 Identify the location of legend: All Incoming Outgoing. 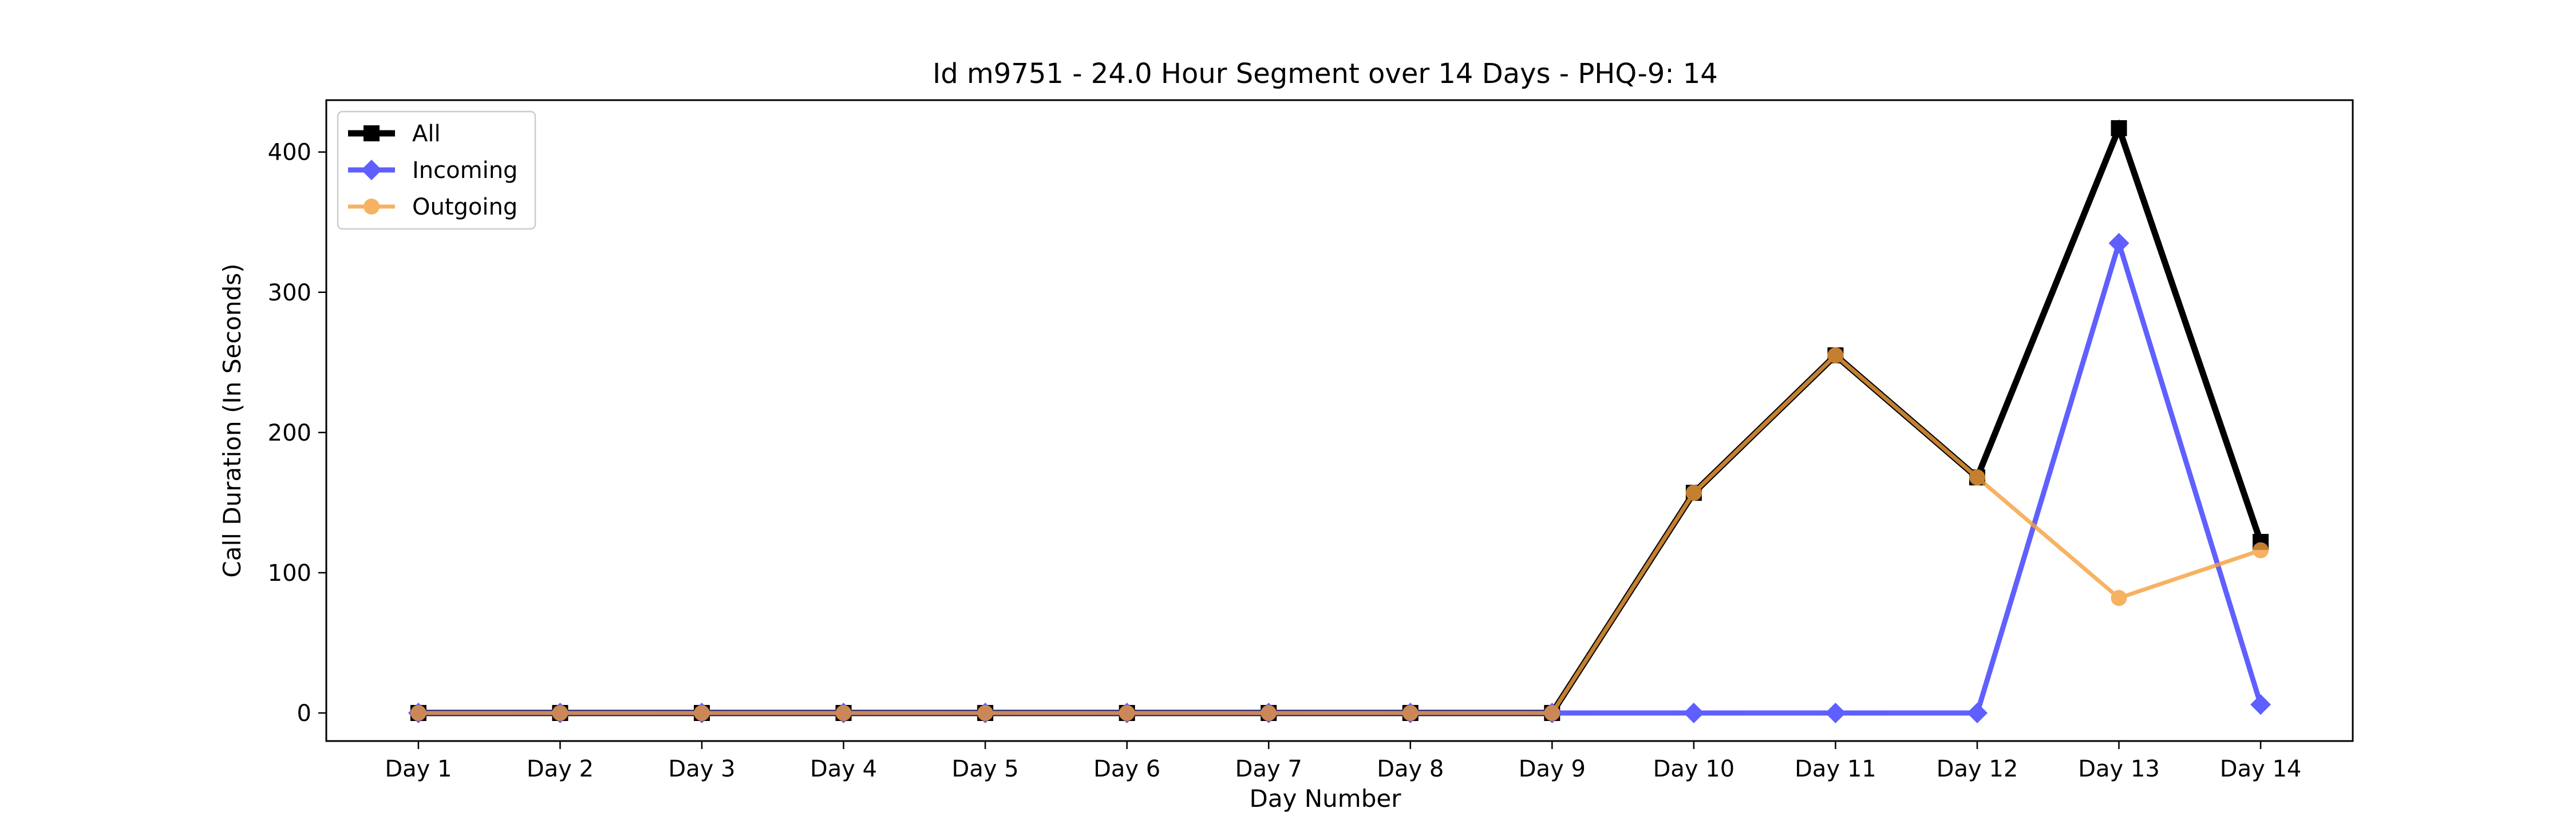
(436, 170).